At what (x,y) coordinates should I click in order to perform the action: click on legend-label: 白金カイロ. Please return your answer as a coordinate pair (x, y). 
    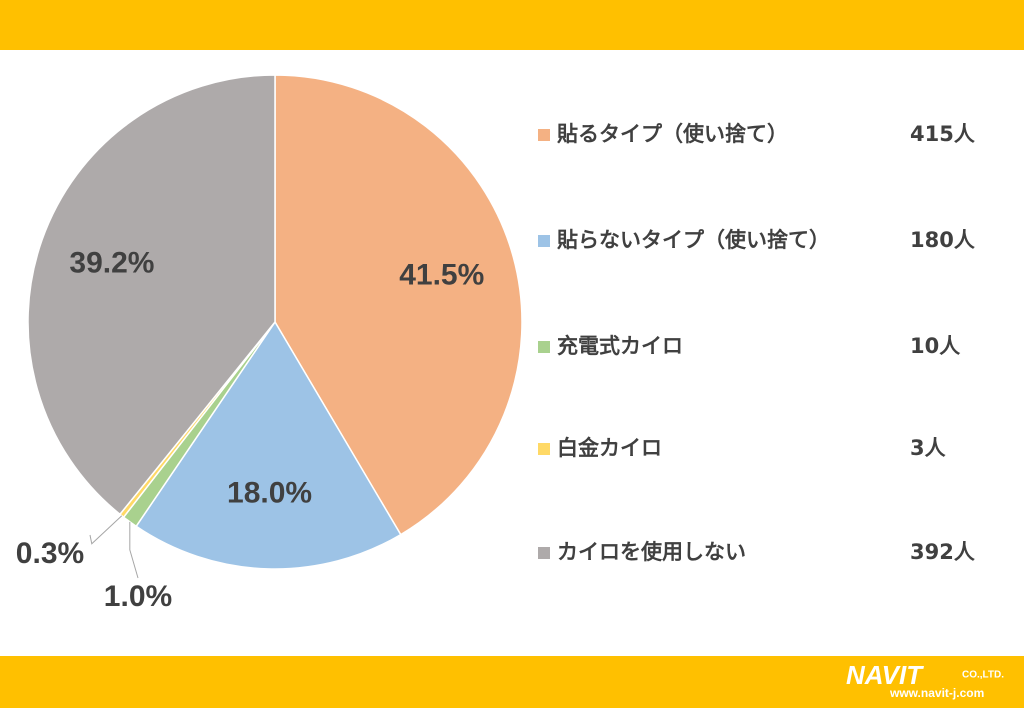
    Looking at the image, I should click on (609, 448).